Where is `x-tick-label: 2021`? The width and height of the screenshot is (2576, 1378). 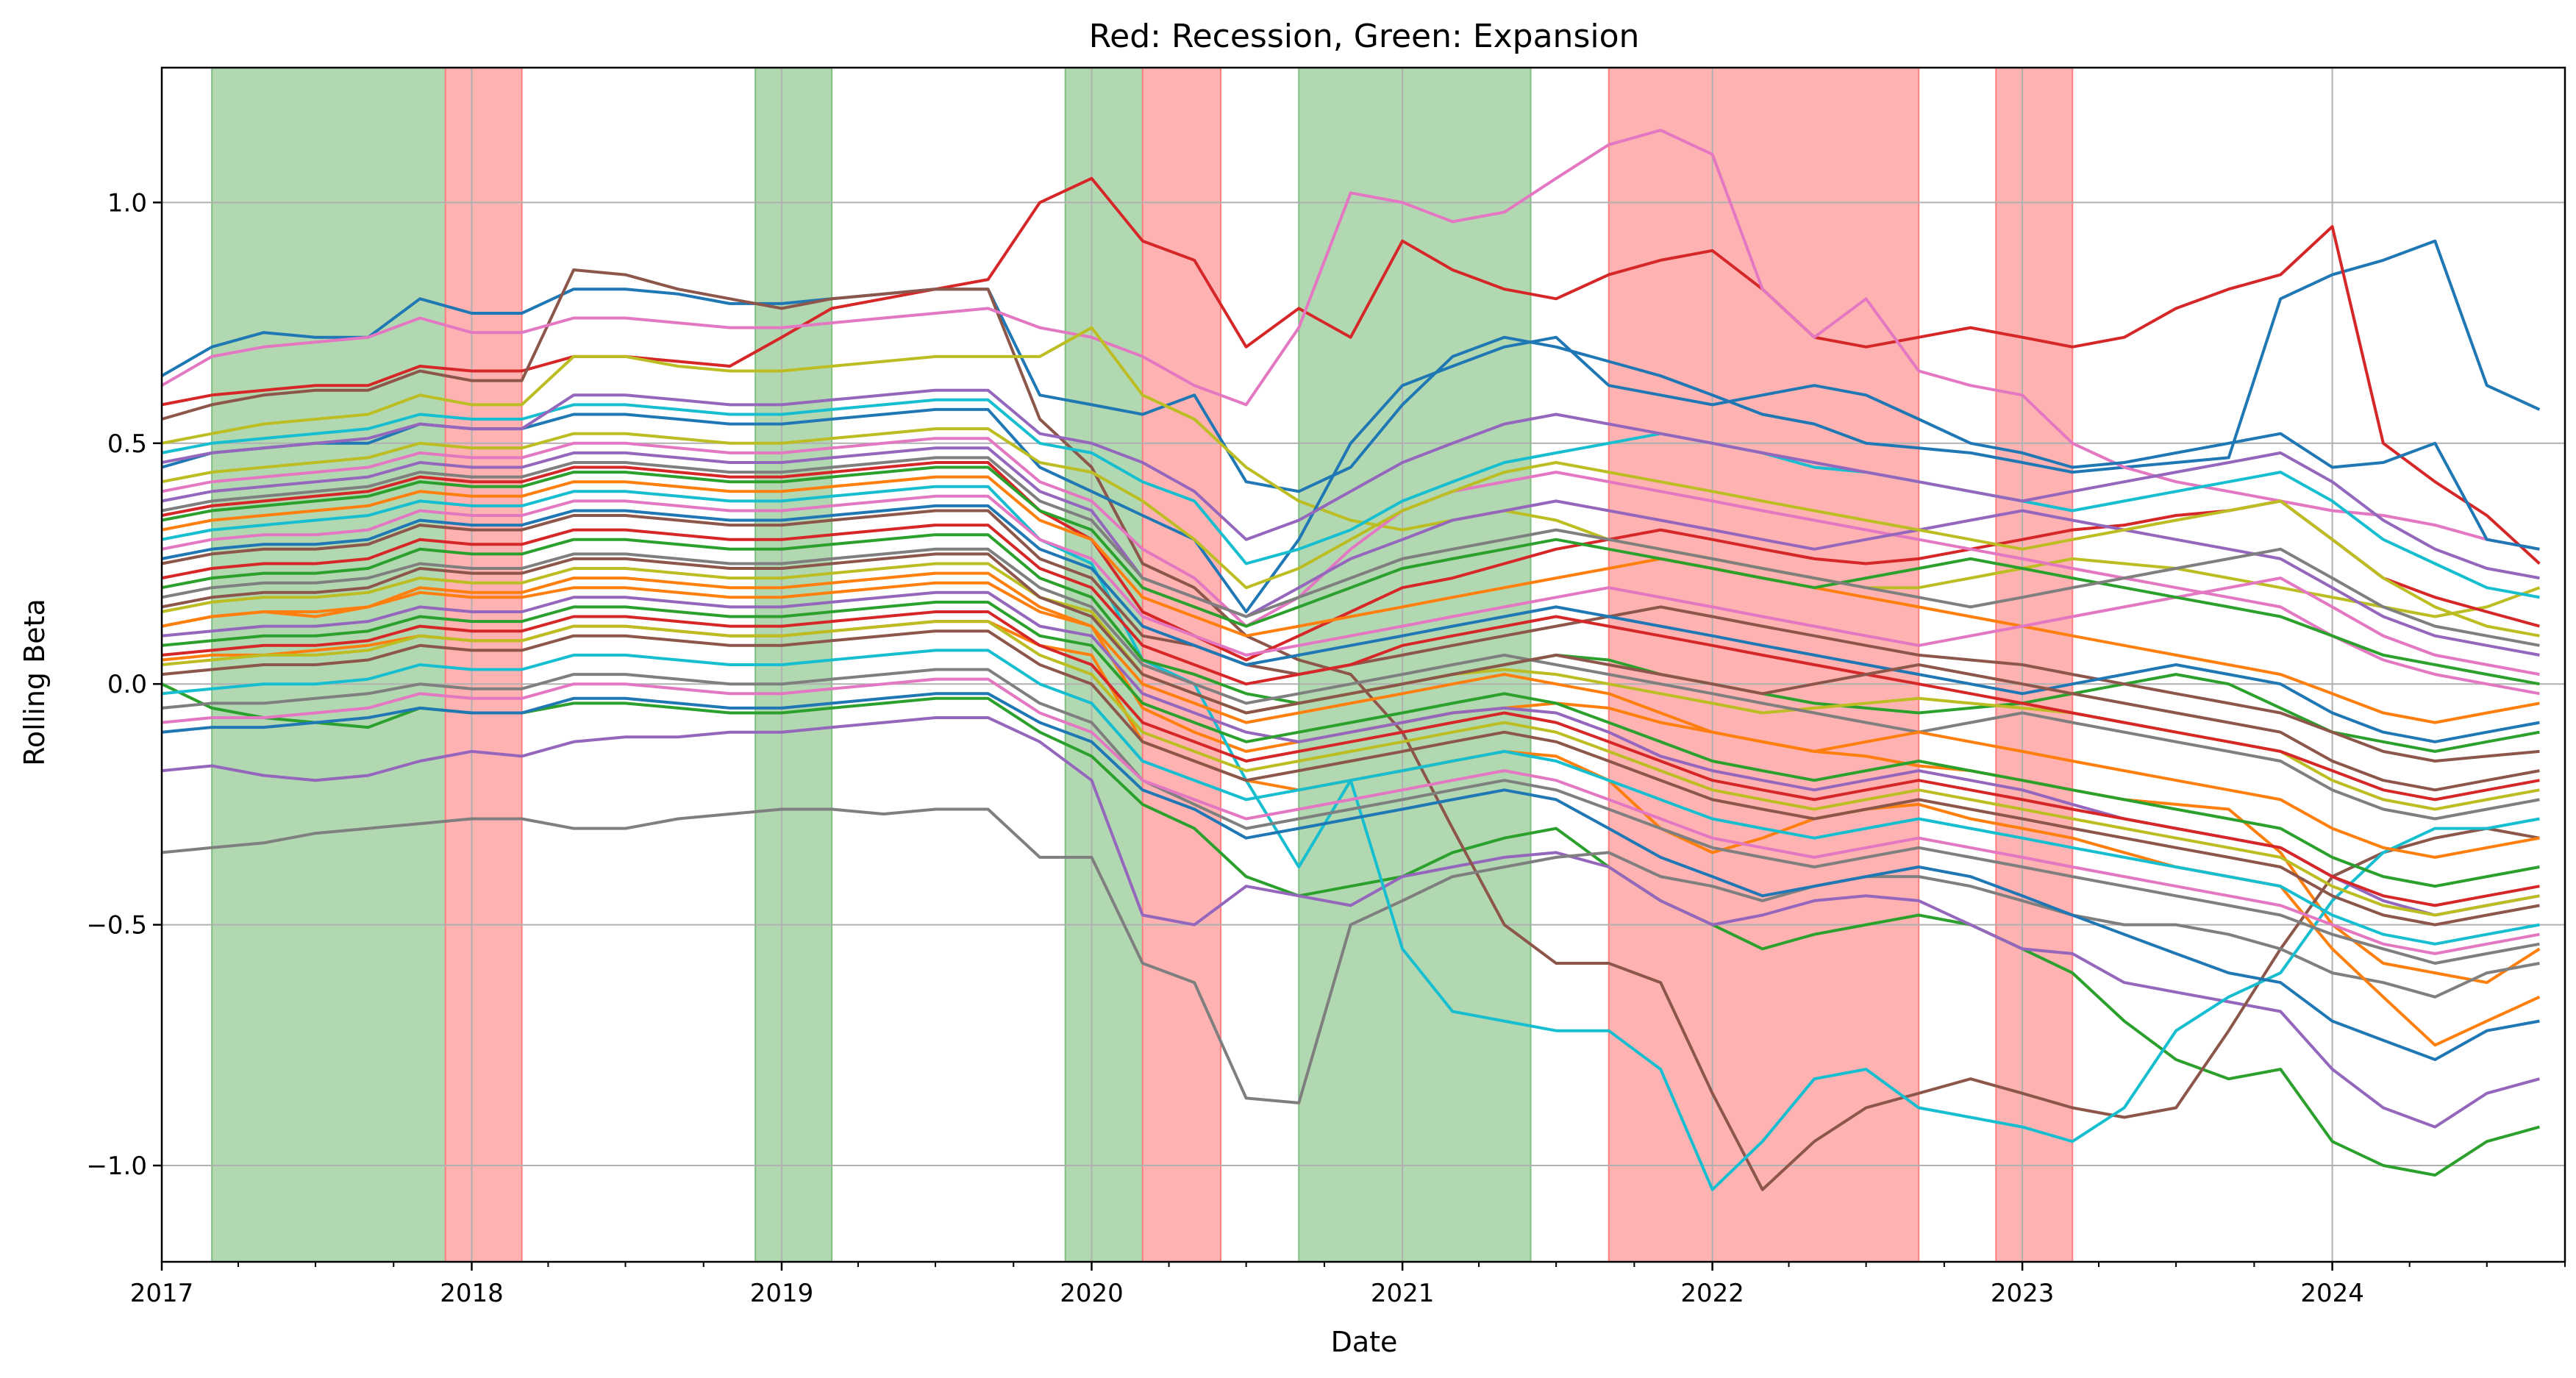
x-tick-label: 2021 is located at coordinates (1403, 1294).